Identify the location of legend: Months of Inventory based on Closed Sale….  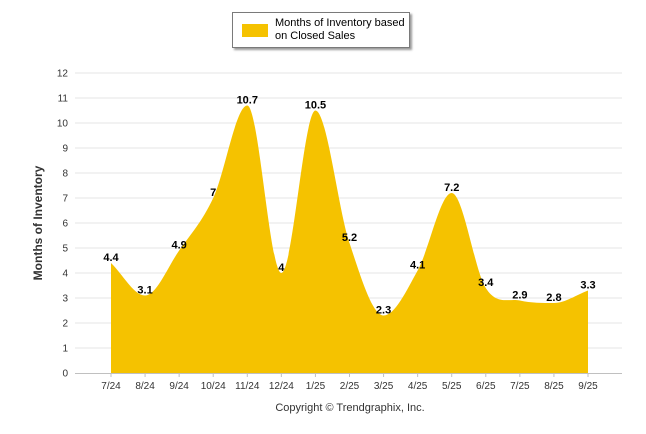
(321, 30).